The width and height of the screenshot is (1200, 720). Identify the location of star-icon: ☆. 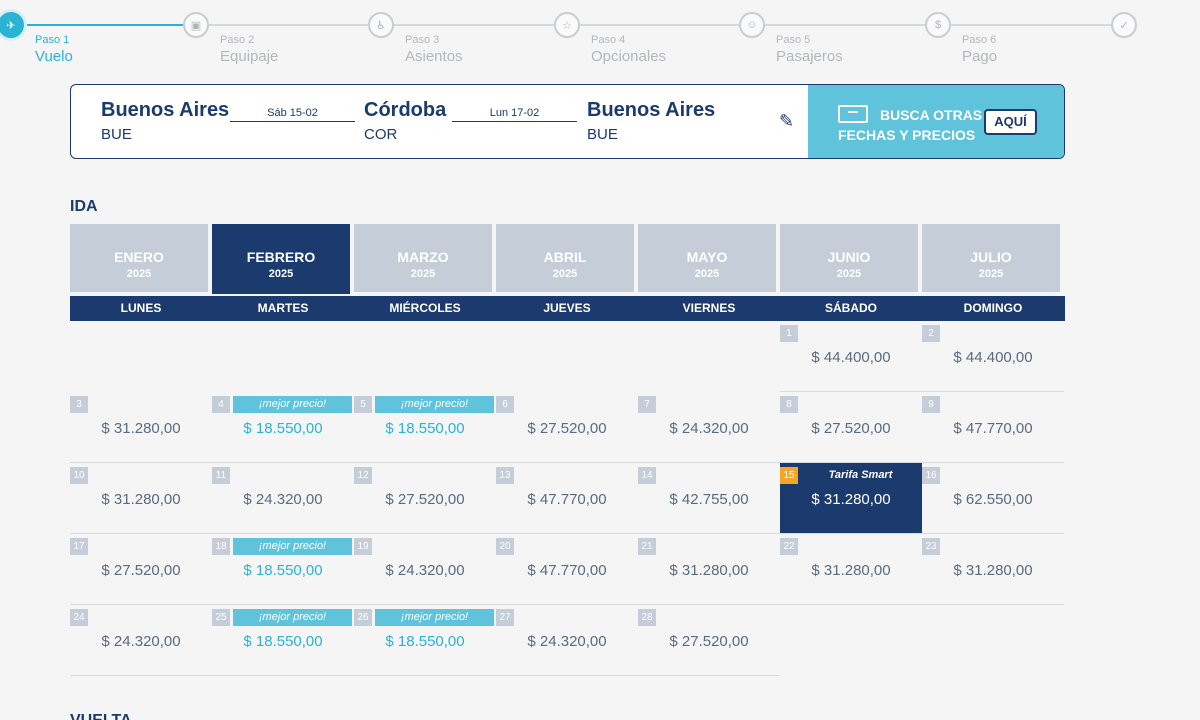
(567, 25).